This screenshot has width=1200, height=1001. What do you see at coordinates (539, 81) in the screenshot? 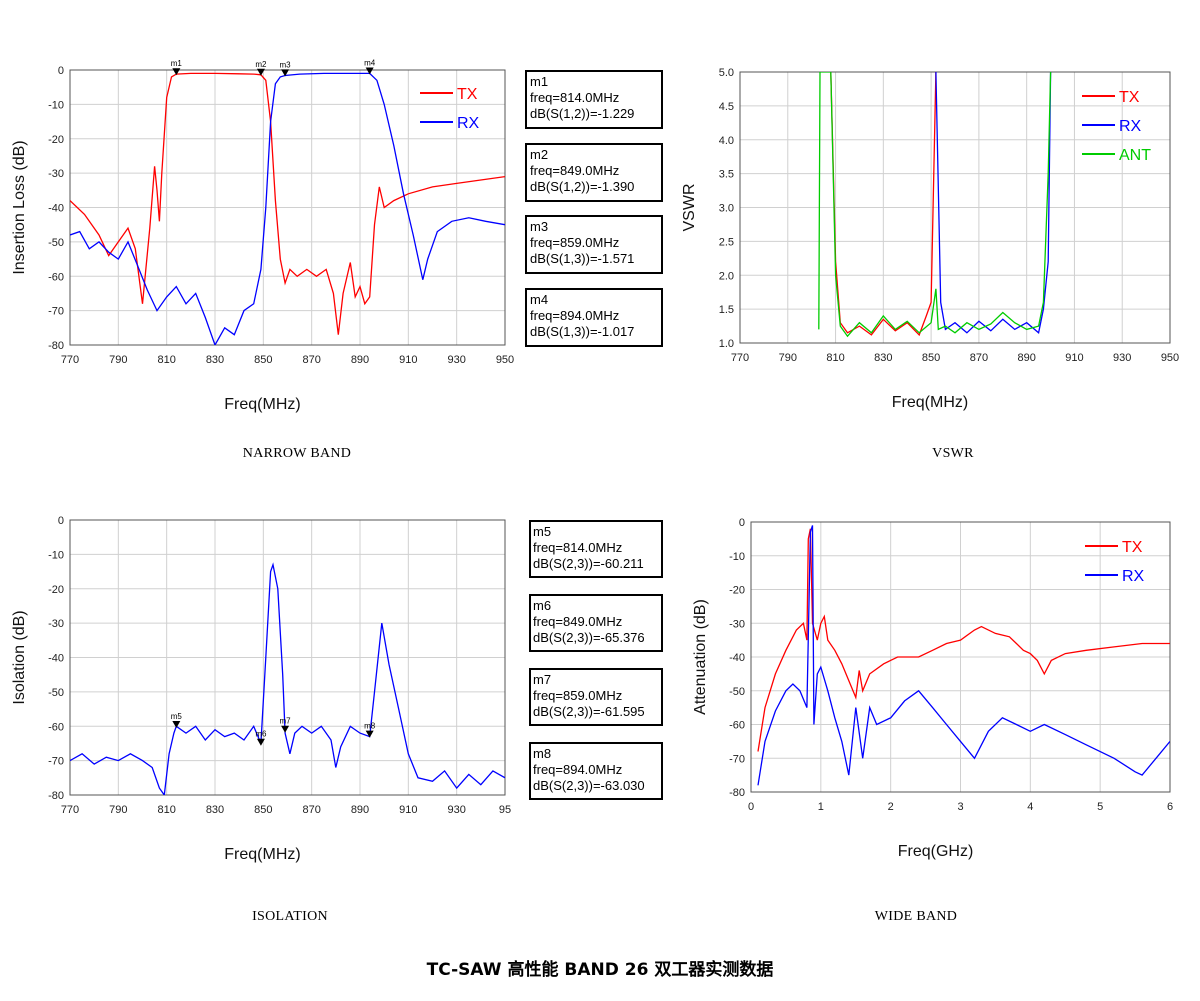
I see `marker-name: m1` at bounding box center [539, 81].